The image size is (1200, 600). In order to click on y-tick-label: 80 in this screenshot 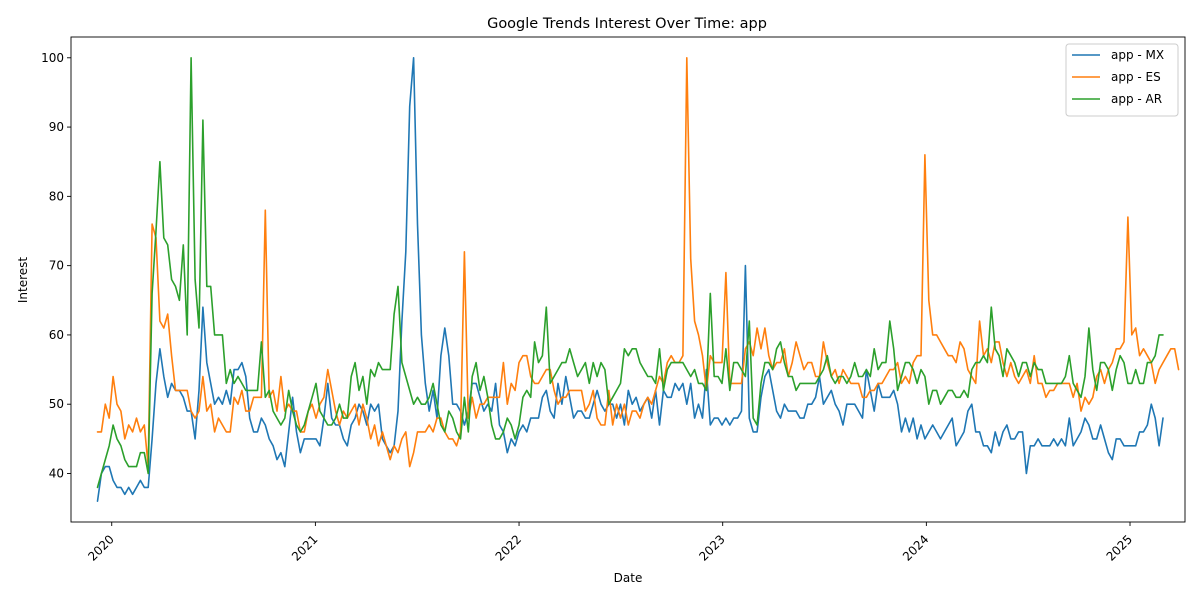, I will do `click(56, 196)`.